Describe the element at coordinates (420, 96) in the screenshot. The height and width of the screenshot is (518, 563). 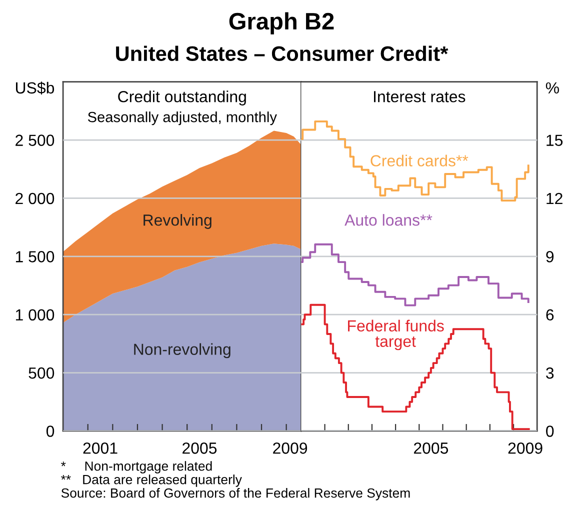
I see `annotation: Interest rates` at that location.